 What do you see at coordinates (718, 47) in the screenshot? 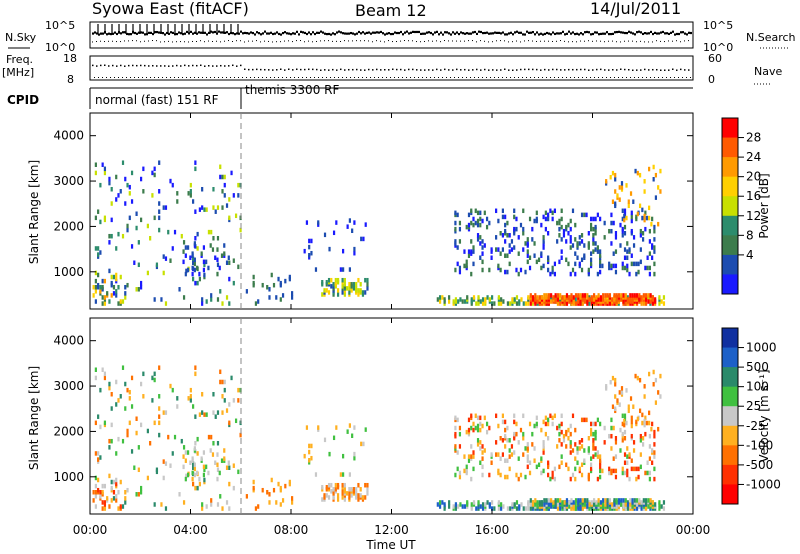
I see `right-bottom-tick: 10^0` at bounding box center [718, 47].